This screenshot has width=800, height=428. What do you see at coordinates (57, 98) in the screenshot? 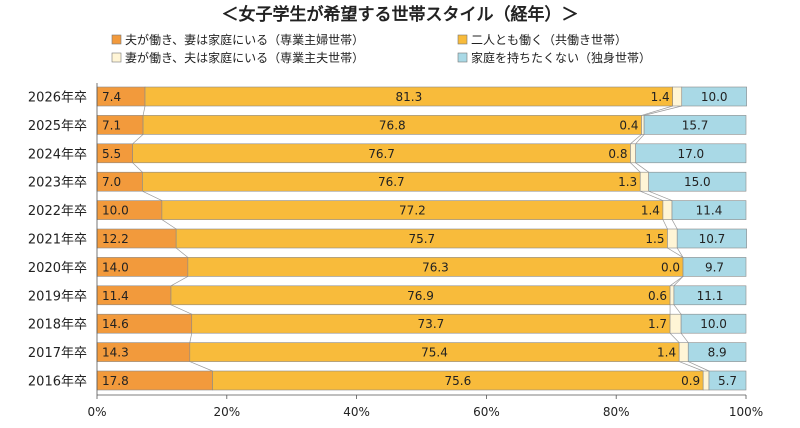
I see `category-label: 2026年卒` at bounding box center [57, 98].